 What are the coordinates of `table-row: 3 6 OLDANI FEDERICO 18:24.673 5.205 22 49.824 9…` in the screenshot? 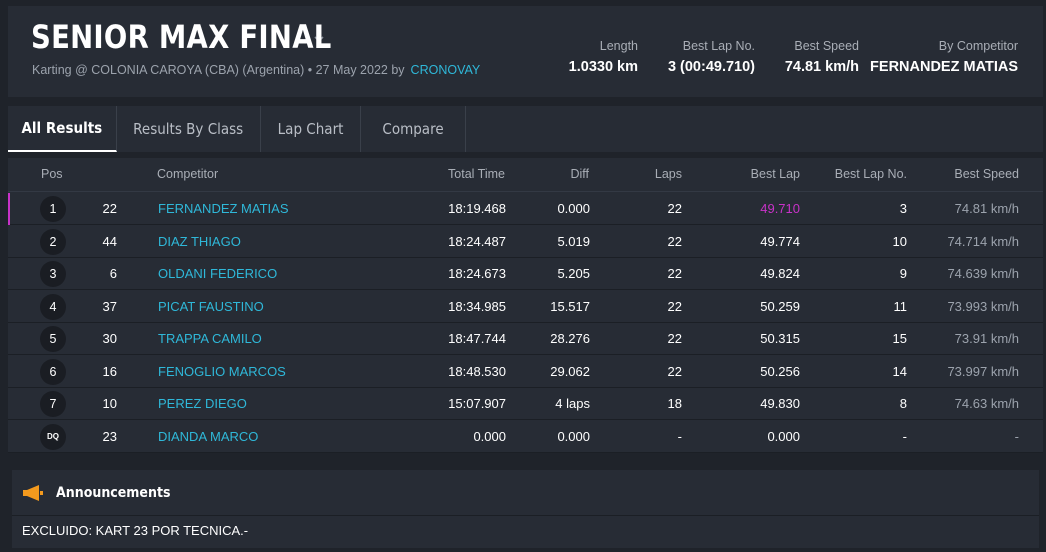 It's located at (525, 274).